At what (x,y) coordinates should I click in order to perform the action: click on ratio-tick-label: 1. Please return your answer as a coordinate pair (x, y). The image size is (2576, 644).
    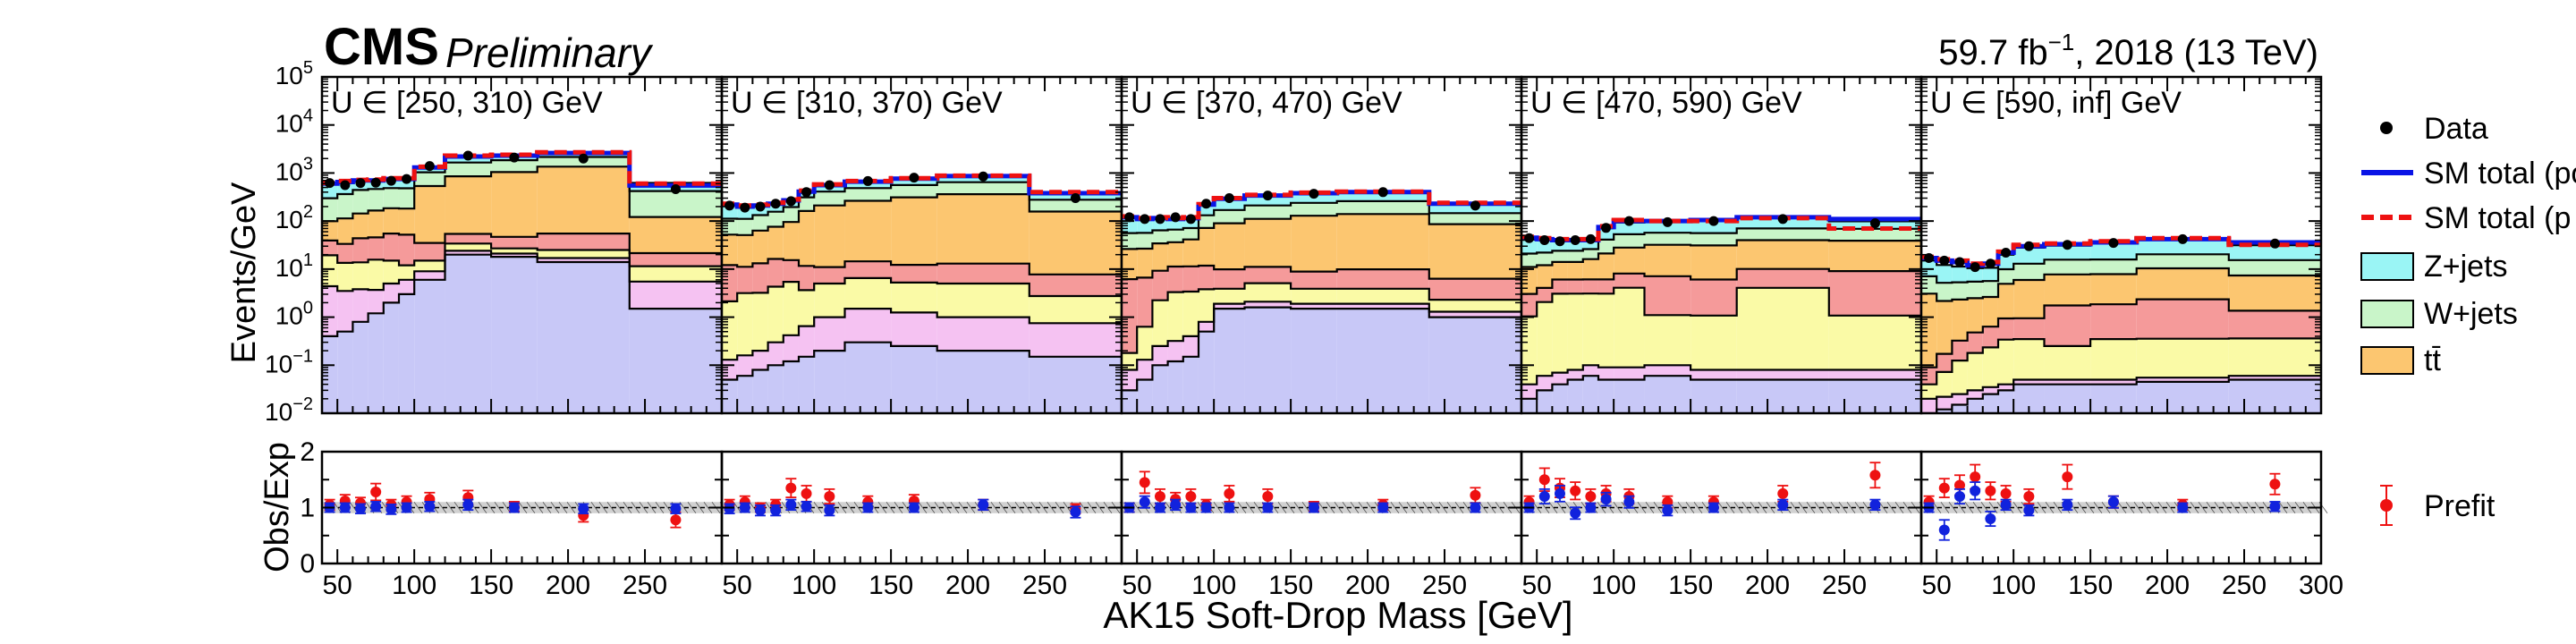
    Looking at the image, I should click on (307, 508).